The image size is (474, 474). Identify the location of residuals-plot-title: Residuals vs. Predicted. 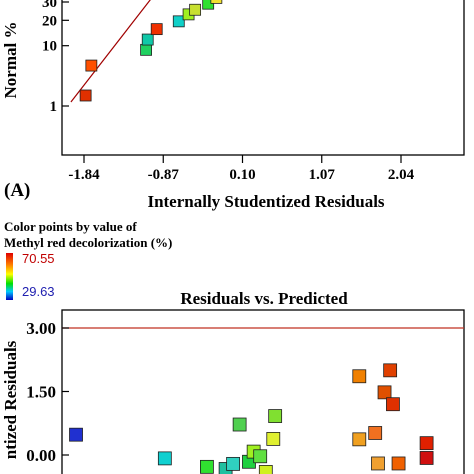
(264, 298).